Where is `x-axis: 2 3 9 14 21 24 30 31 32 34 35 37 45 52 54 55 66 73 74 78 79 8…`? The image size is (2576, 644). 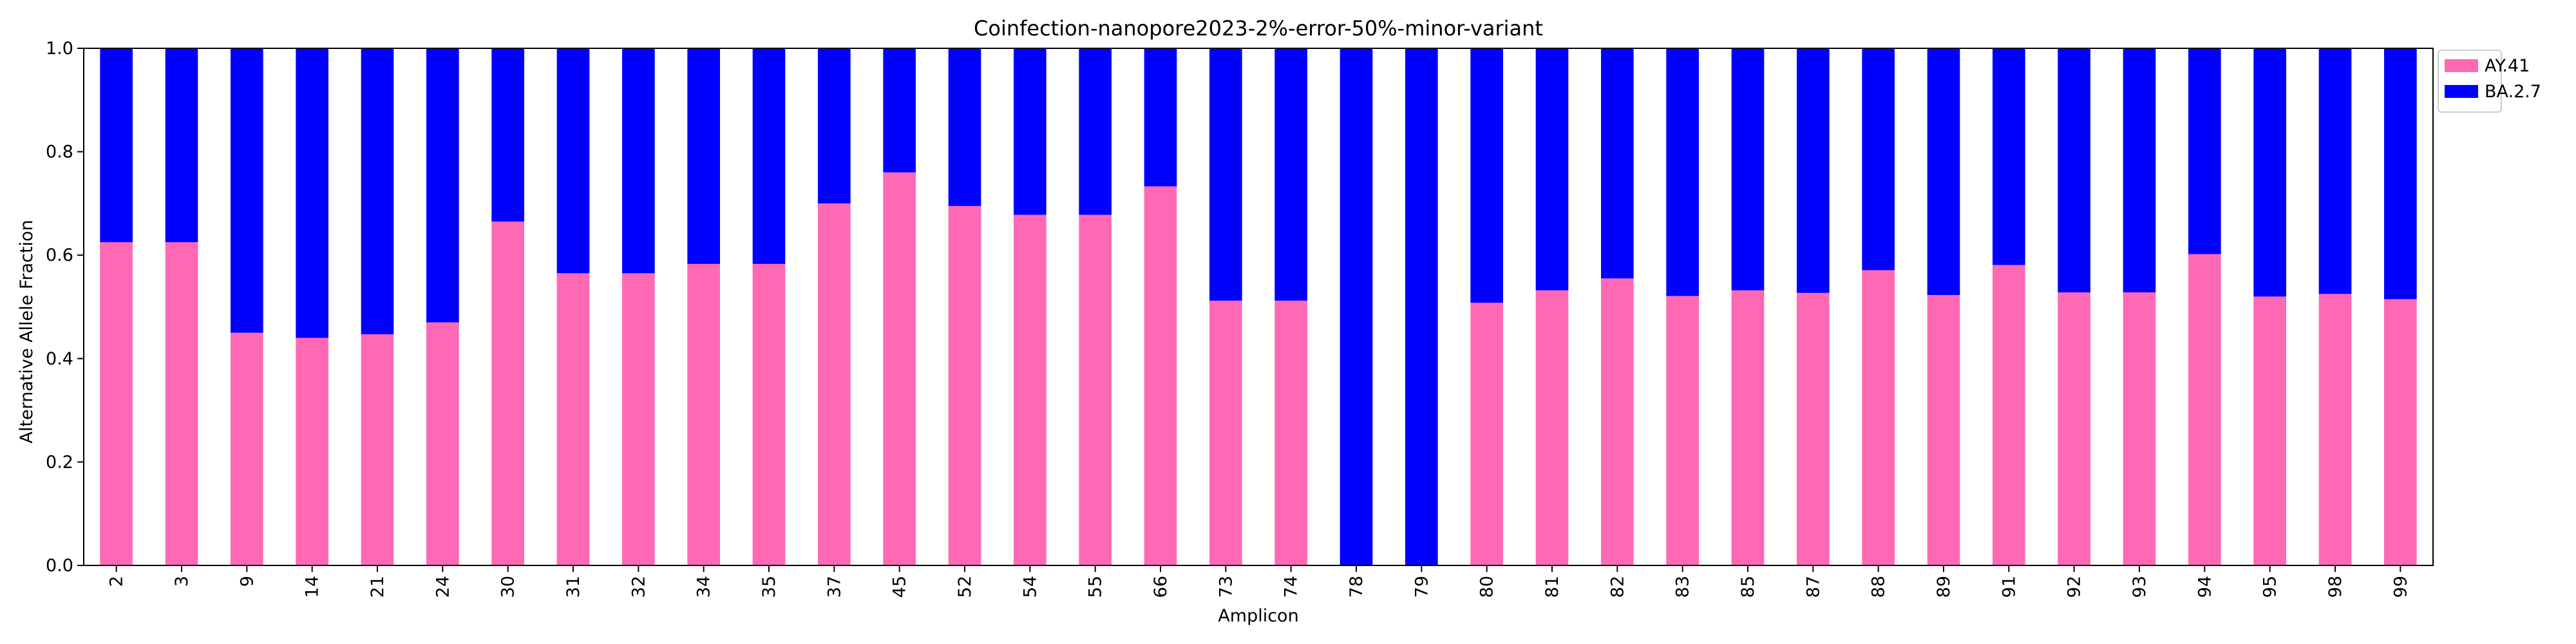
x-axis: 2 3 9 14 21 24 30 31 32 34 35 37 45 52 54 55 66 73 74 78 79 8… is located at coordinates (1258, 581).